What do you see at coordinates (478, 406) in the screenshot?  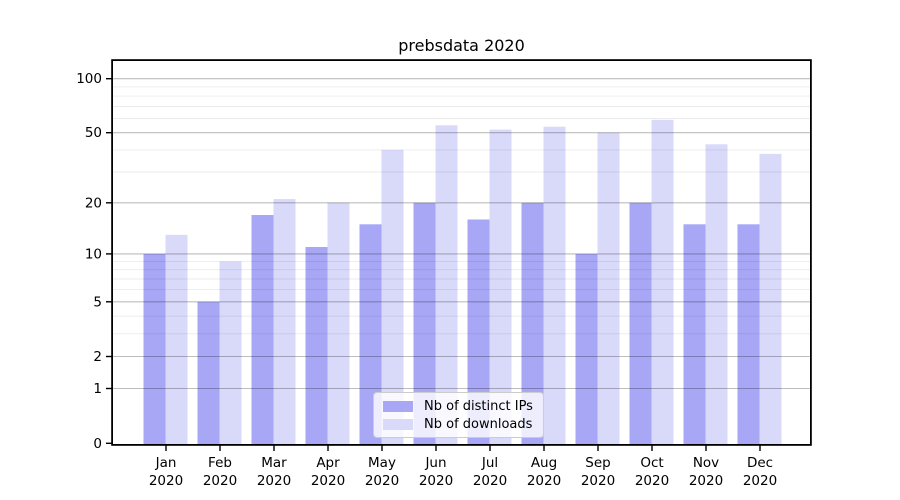 I see `legend-label-distinct-ips: Nb of distinct IPs` at bounding box center [478, 406].